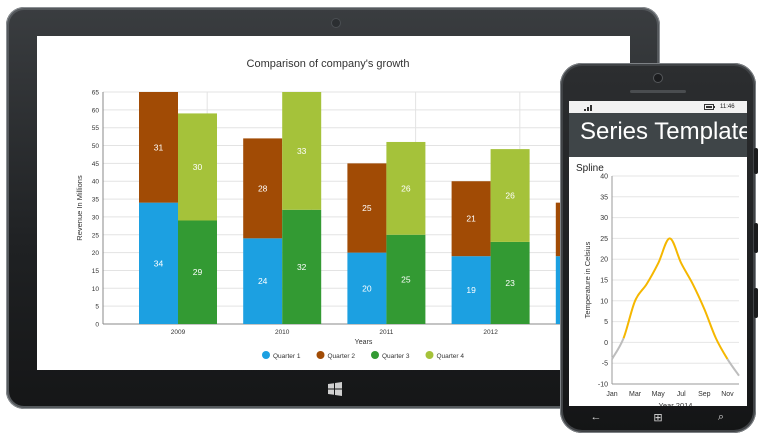 This screenshot has height=436, width=764. I want to click on battery-icon, so click(709, 107).